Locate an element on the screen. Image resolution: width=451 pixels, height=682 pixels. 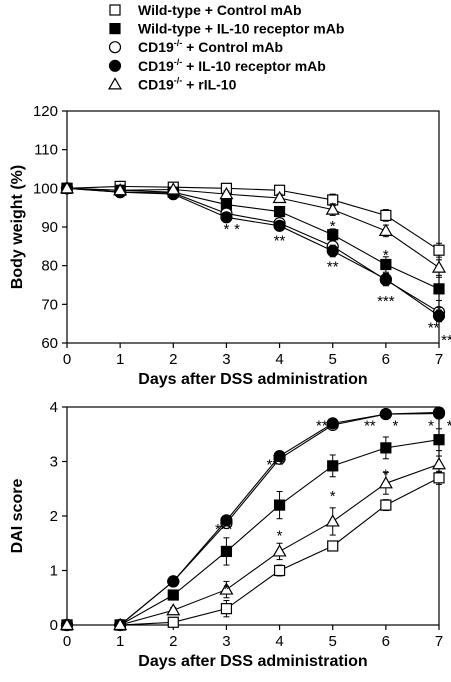
y-tick-label: 60 is located at coordinates (49, 343).